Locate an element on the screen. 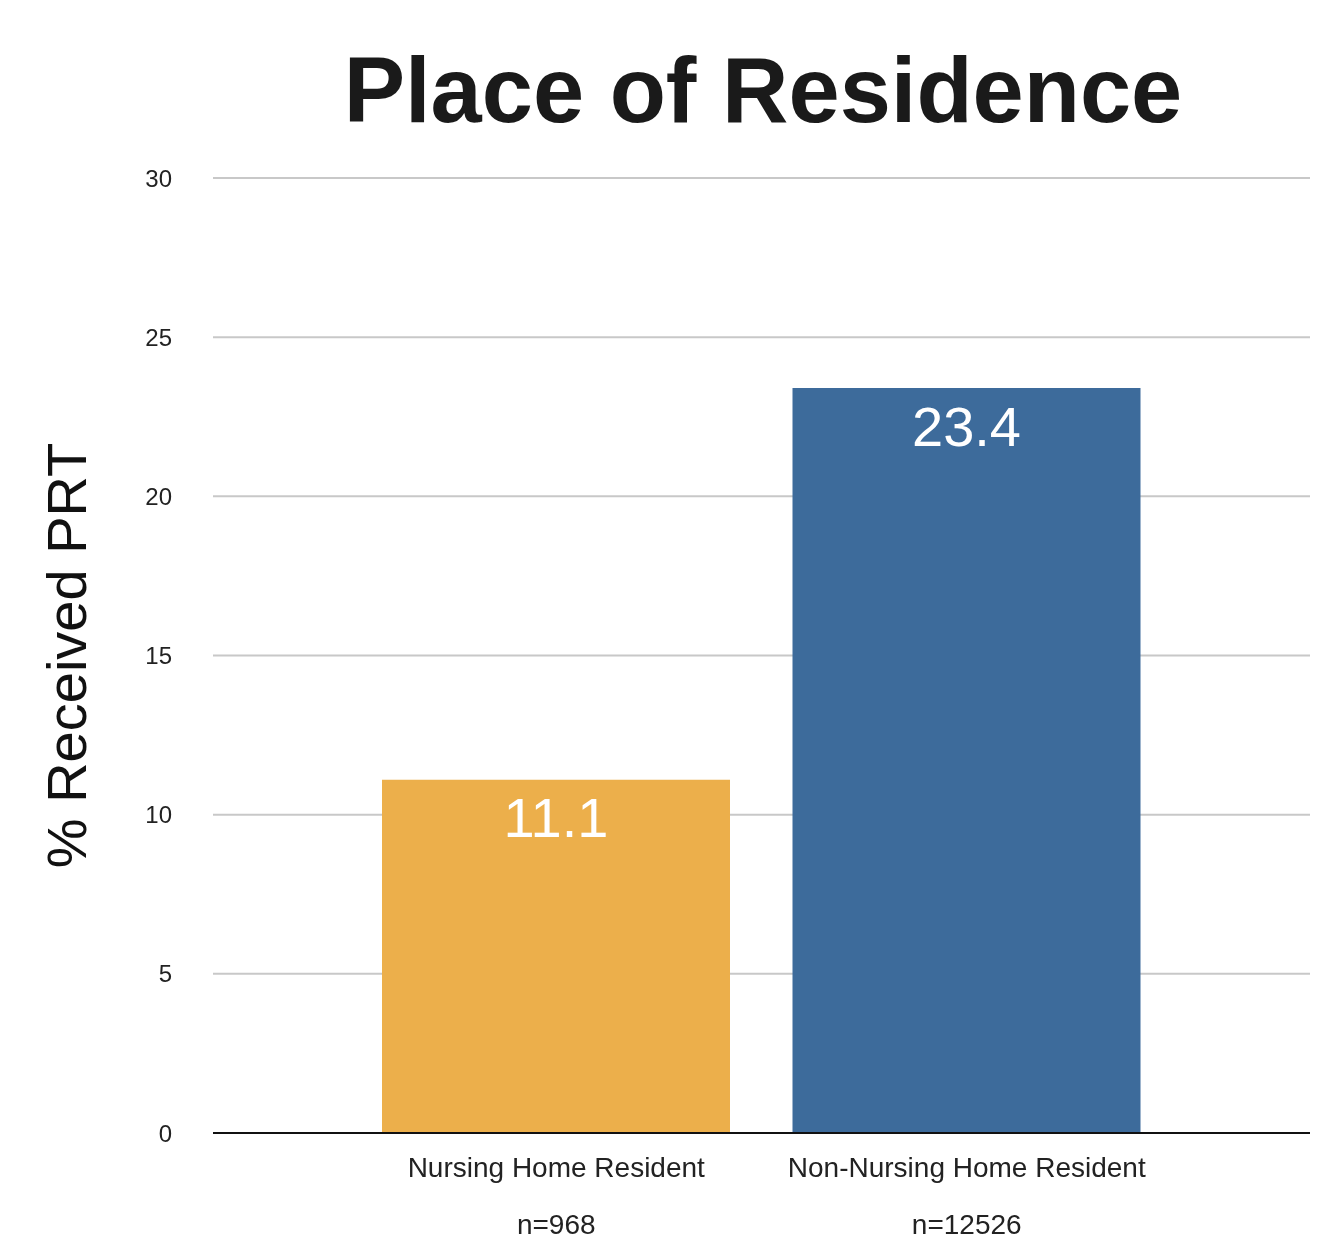 The width and height of the screenshot is (1323, 1246). text: n=968 is located at coordinates (556, 1224).